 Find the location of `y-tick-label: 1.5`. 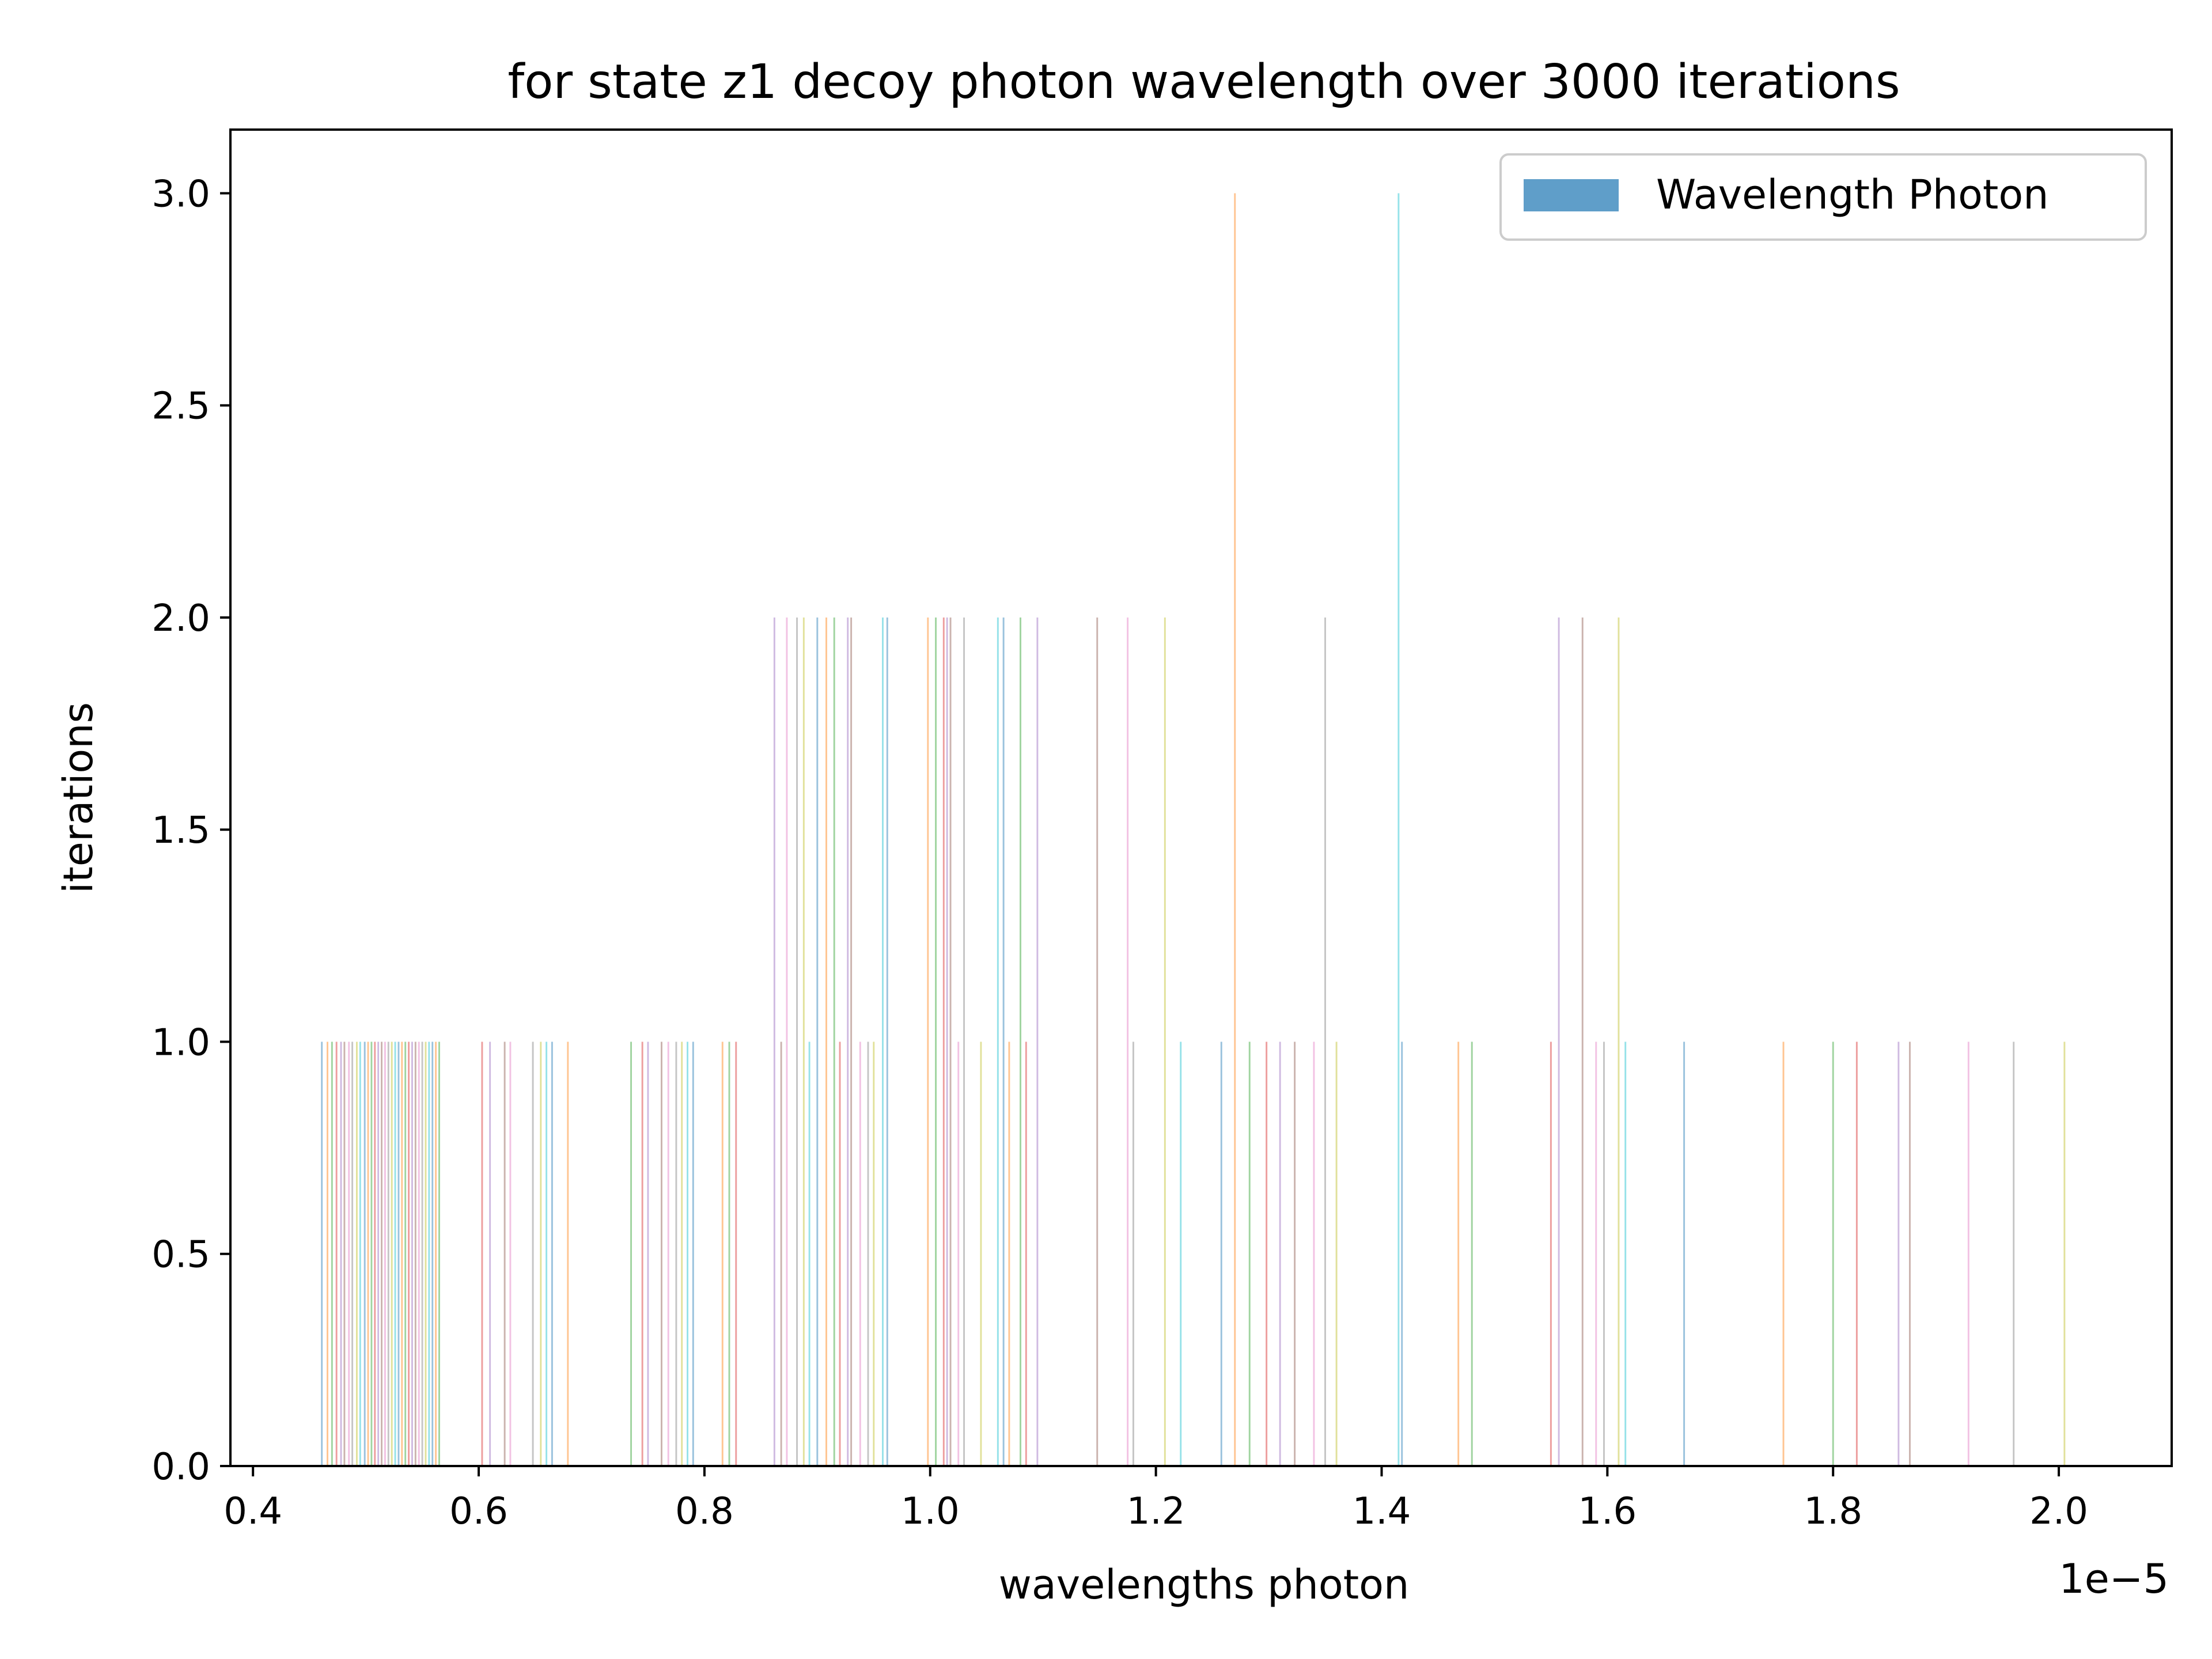

y-tick-label: 1.5 is located at coordinates (180, 830).